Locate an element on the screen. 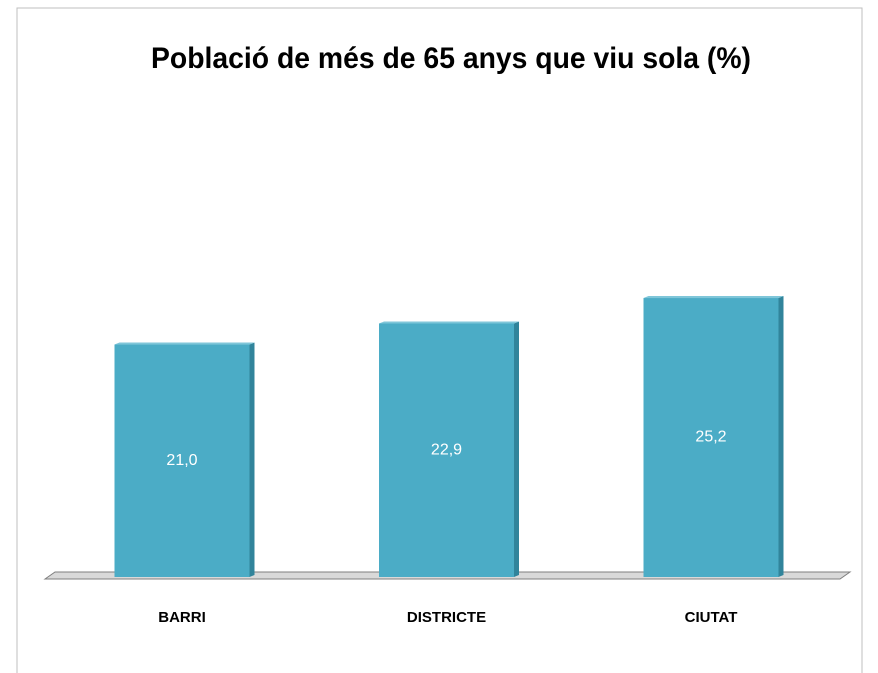 This screenshot has height=673, width=878. x-tick-label: DISTRICTE is located at coordinates (446, 617).